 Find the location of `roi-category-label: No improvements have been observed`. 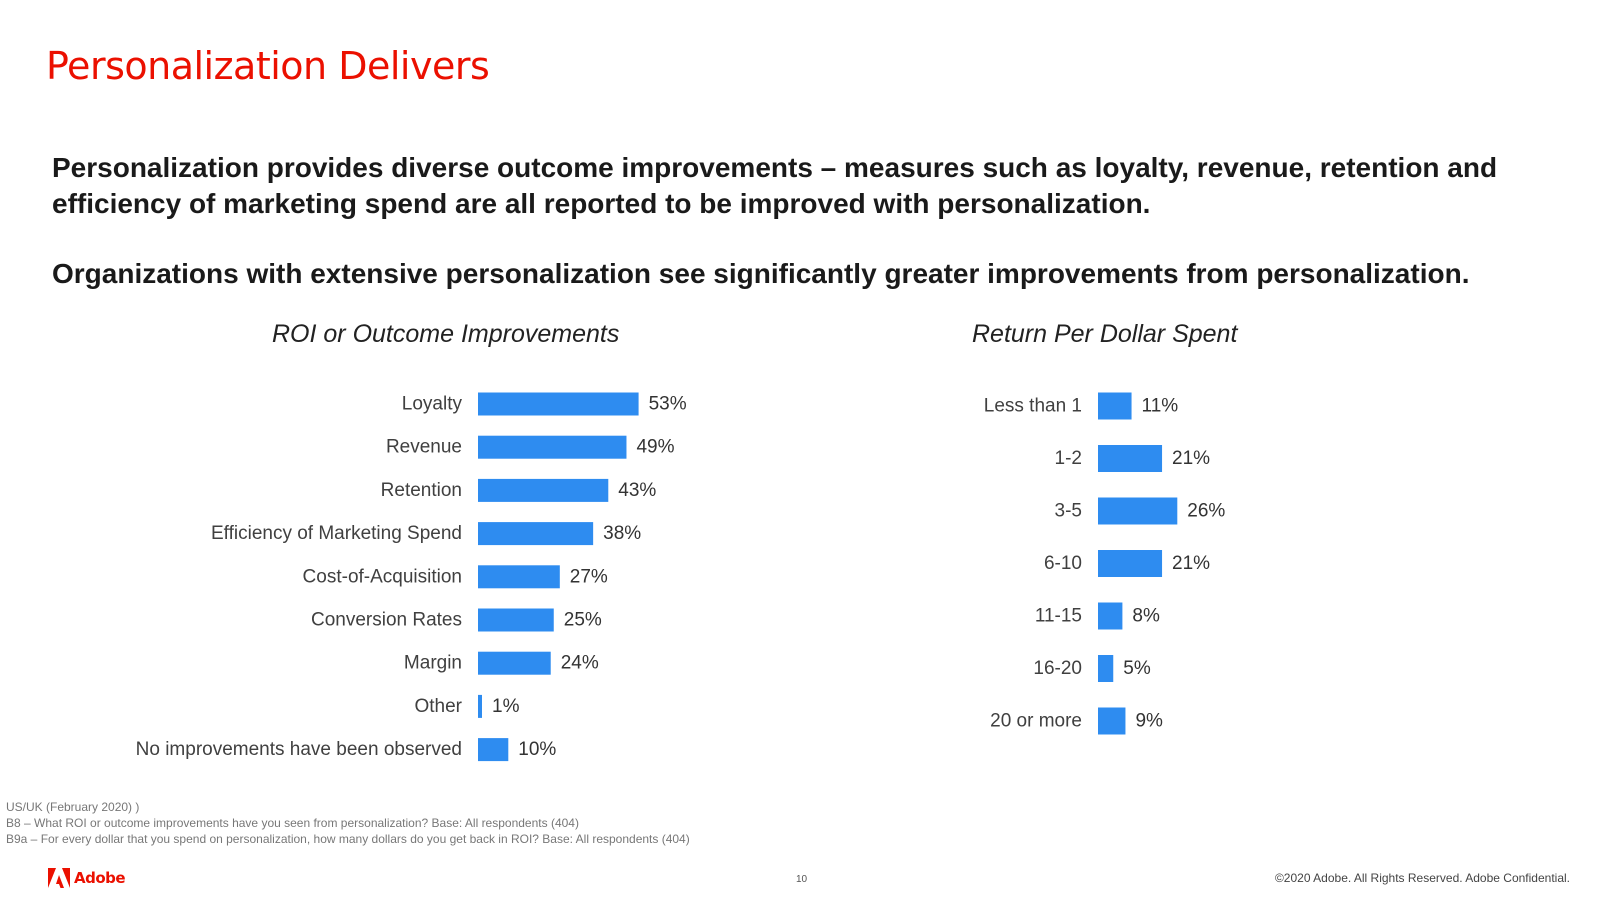

roi-category-label: No improvements have been observed is located at coordinates (299, 749).